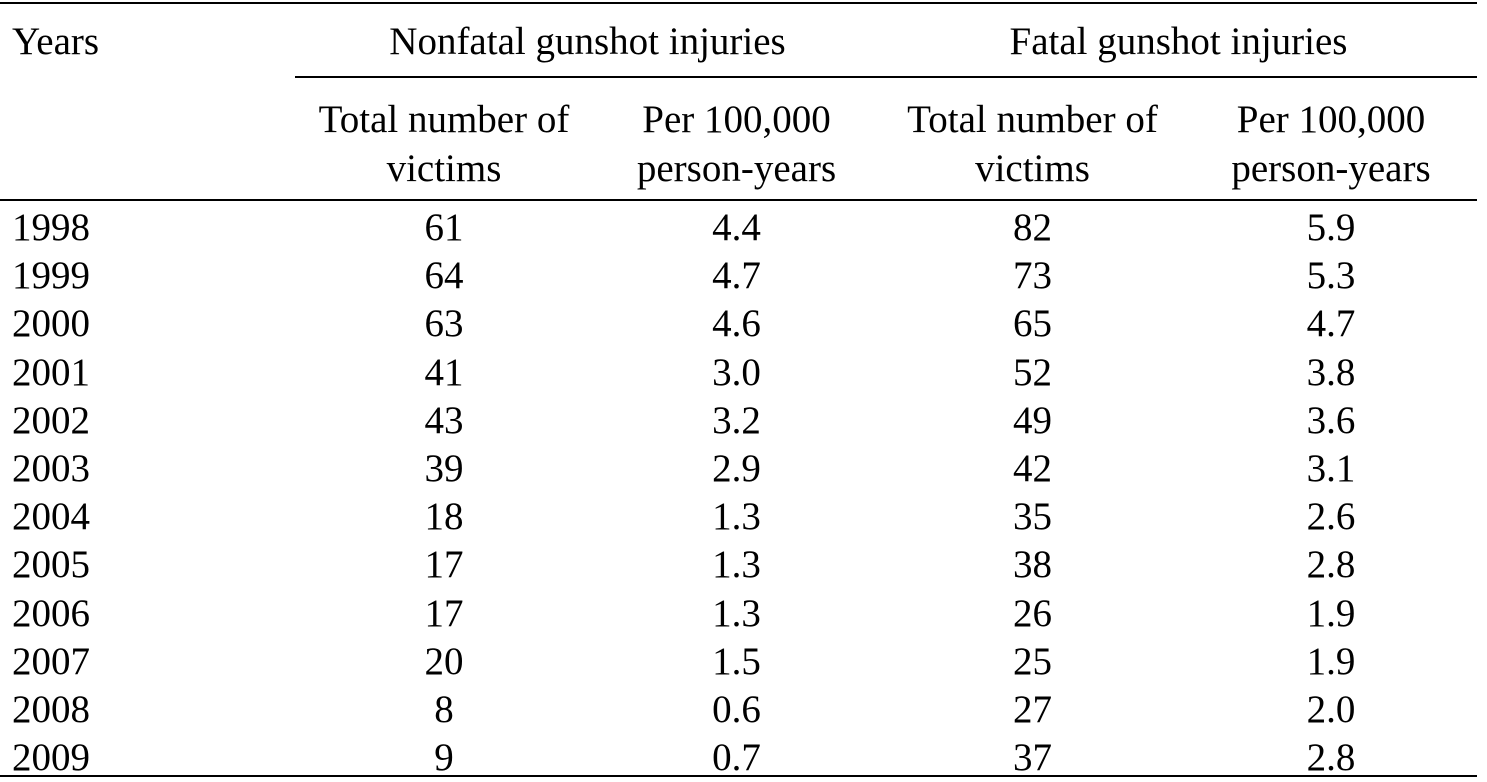 Image resolution: width=1487 pixels, height=782 pixels. I want to click on fatal-rate-cell: 5.9, so click(1331, 227).